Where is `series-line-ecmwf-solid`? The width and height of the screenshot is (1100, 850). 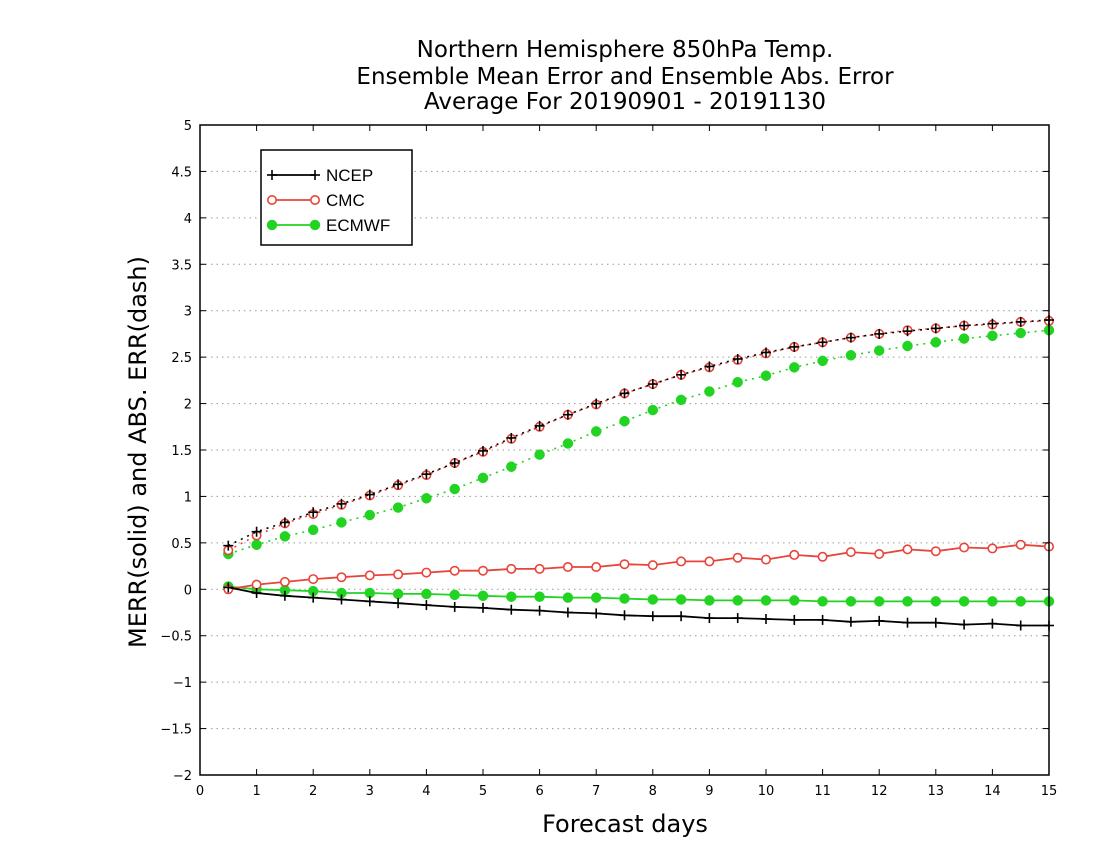 series-line-ecmwf-solid is located at coordinates (638, 594).